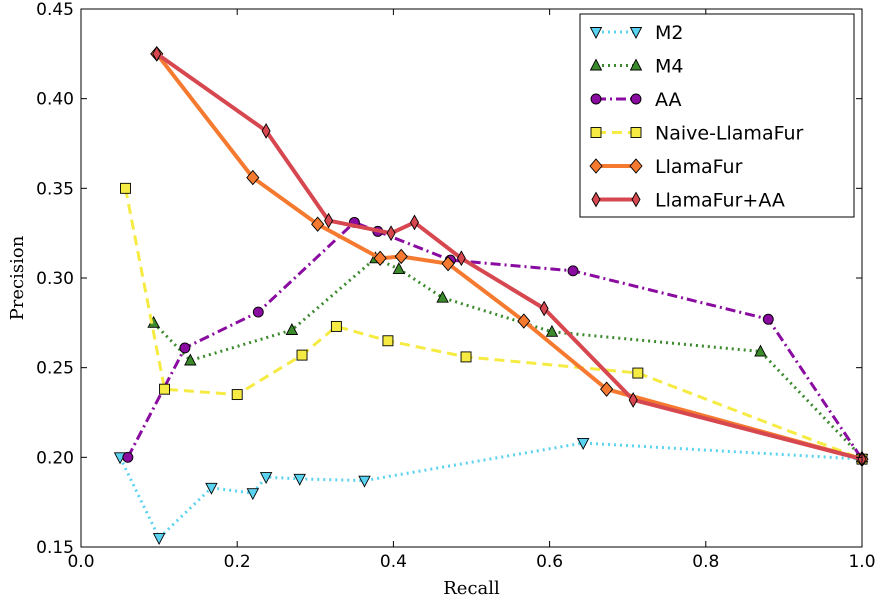 This screenshot has width=883, height=598. What do you see at coordinates (55, 548) in the screenshot?
I see `y-tick-label: 0.15` at bounding box center [55, 548].